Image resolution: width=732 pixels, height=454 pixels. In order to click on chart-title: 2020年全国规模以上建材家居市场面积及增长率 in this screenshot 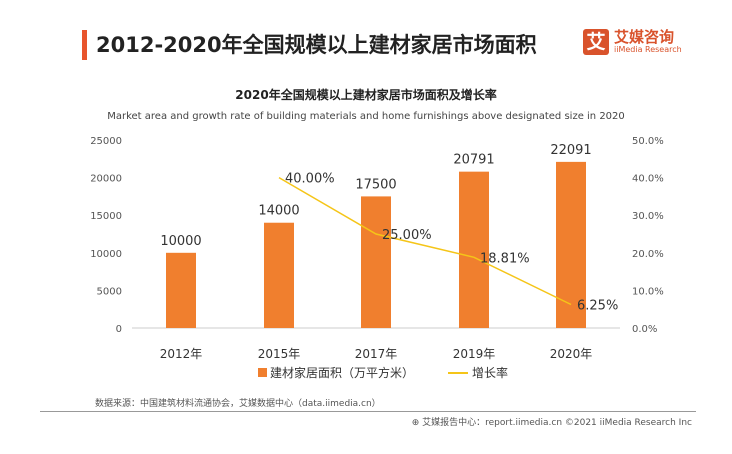, I will do `click(365, 94)`.